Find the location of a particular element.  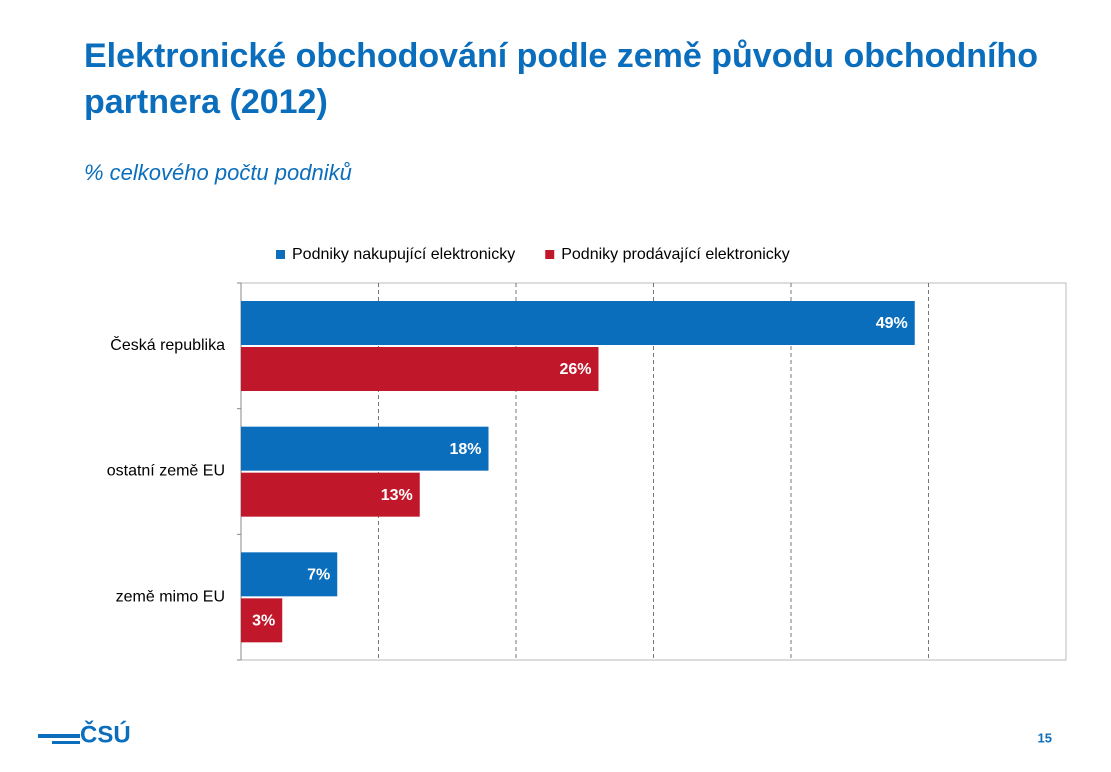

y-tick-label: ostatní země EU is located at coordinates (166, 471).